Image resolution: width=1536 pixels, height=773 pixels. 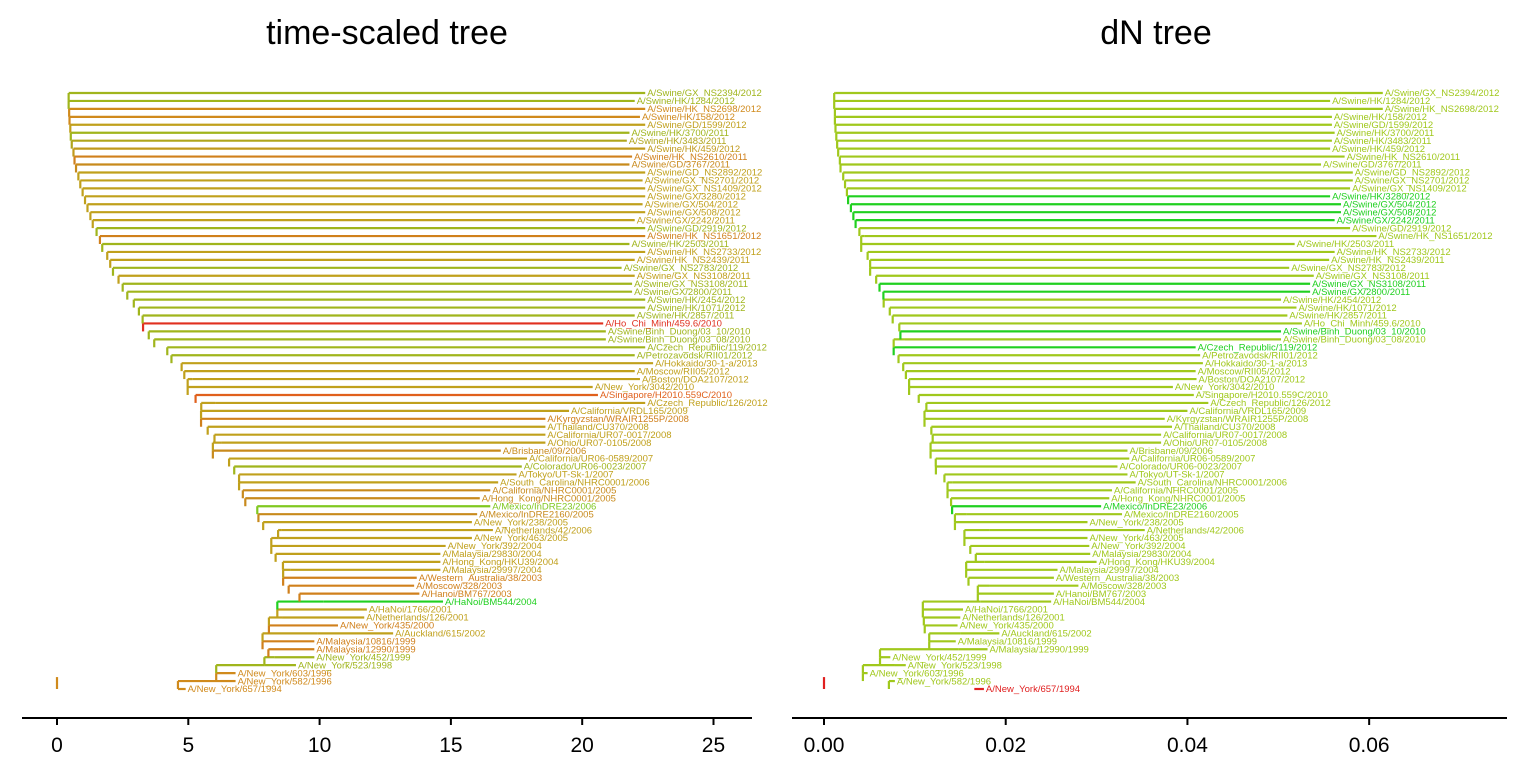 What do you see at coordinates (549, 498) in the screenshot?
I see `tip-label: A/Hong_Kong/NHRC0001/2005` at bounding box center [549, 498].